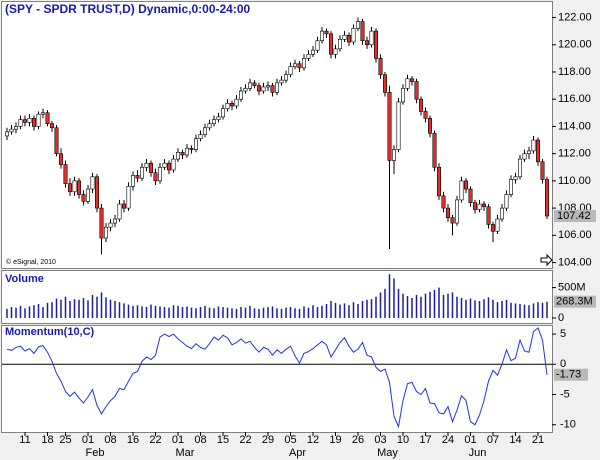  What do you see at coordinates (515, 440) in the screenshot?
I see `x-tick-label: 14` at bounding box center [515, 440].